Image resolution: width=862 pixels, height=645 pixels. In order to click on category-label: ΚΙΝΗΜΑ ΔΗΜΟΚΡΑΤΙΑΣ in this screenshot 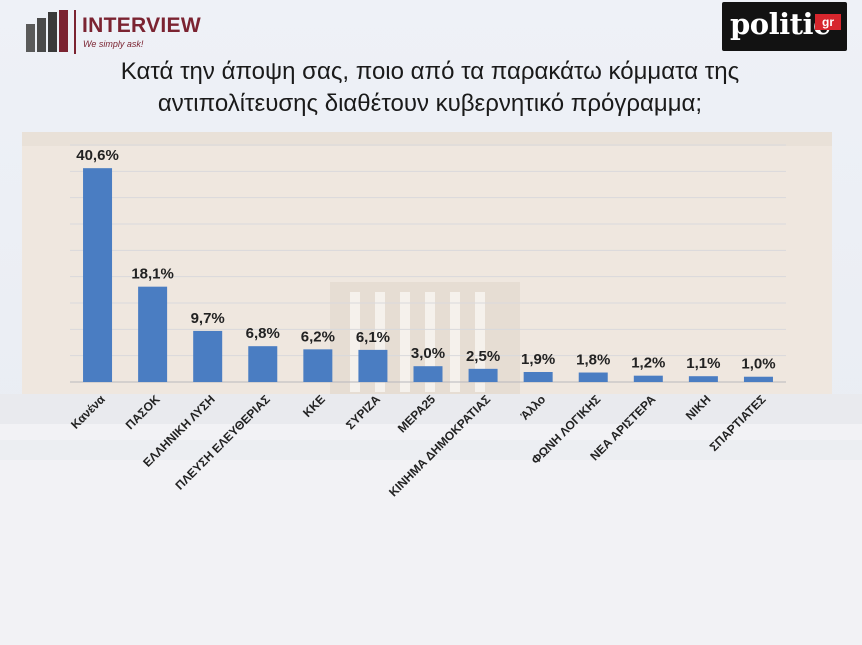, I will do `click(439, 445)`.